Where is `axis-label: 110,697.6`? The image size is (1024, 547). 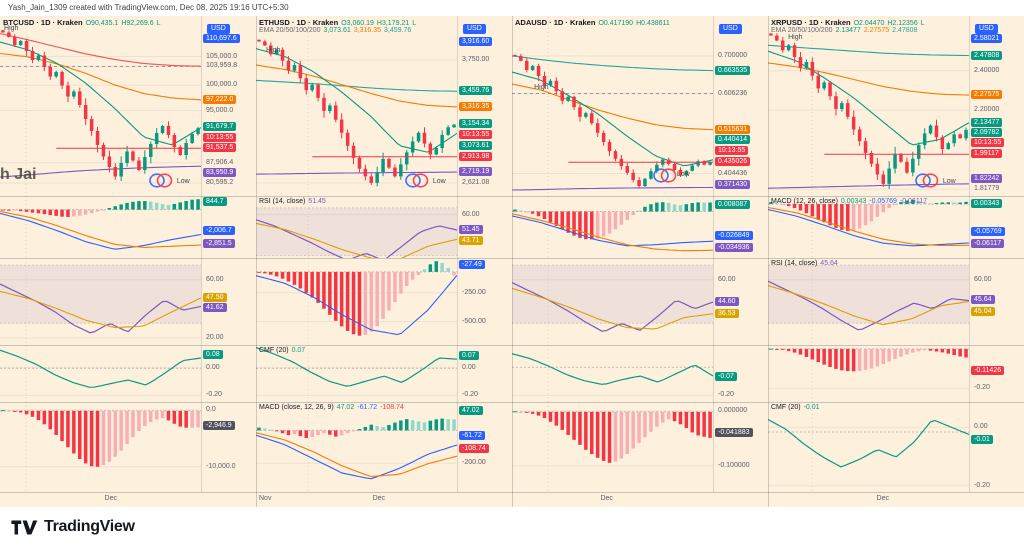
axis-label: 110,697.6 is located at coordinates (221, 39).